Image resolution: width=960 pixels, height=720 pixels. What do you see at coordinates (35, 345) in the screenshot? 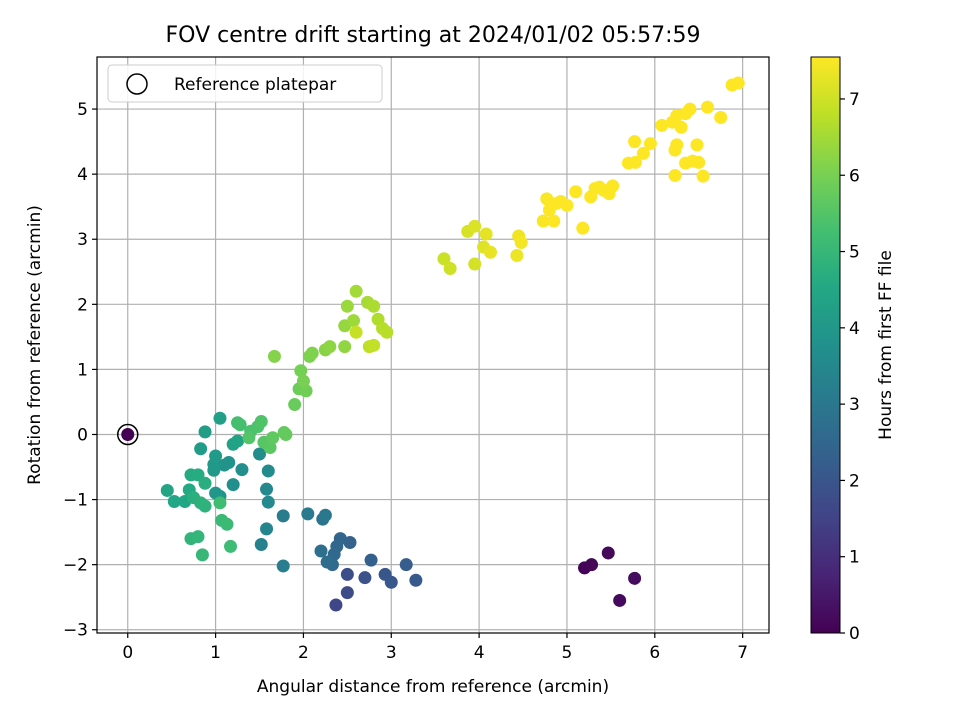
I see `y-axis-label: Rotation from reference (arcmin)` at bounding box center [35, 345].